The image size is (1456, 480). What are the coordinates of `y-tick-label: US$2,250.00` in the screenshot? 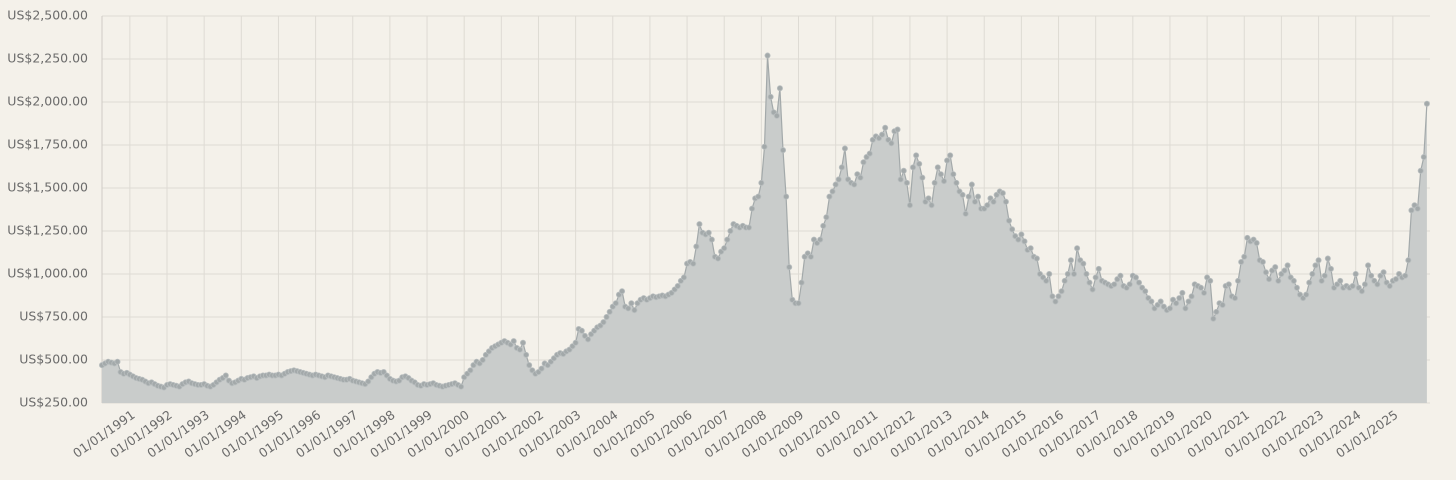 It's located at (47, 58).